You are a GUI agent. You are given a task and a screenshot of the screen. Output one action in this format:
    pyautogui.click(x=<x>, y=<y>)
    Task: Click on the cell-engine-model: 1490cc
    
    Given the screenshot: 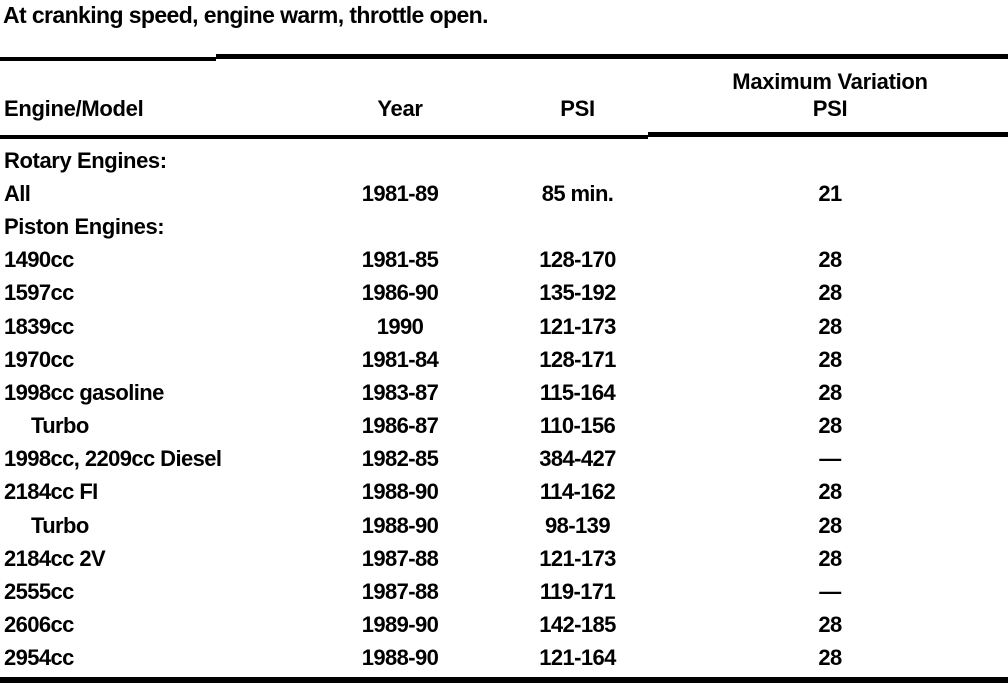 What is the action you would take?
    pyautogui.click(x=39, y=260)
    